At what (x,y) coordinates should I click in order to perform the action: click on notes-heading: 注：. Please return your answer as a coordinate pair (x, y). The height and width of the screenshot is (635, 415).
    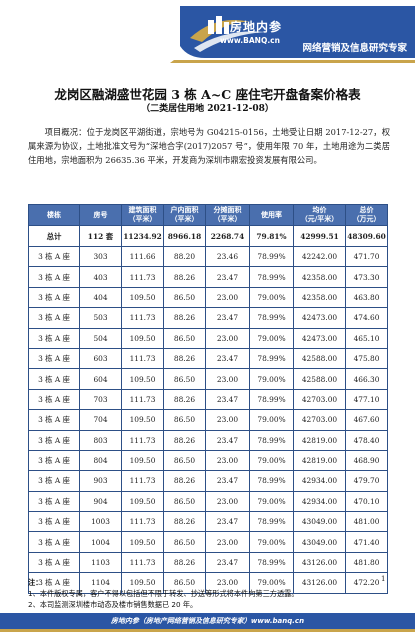
    Looking at the image, I should click on (35, 582).